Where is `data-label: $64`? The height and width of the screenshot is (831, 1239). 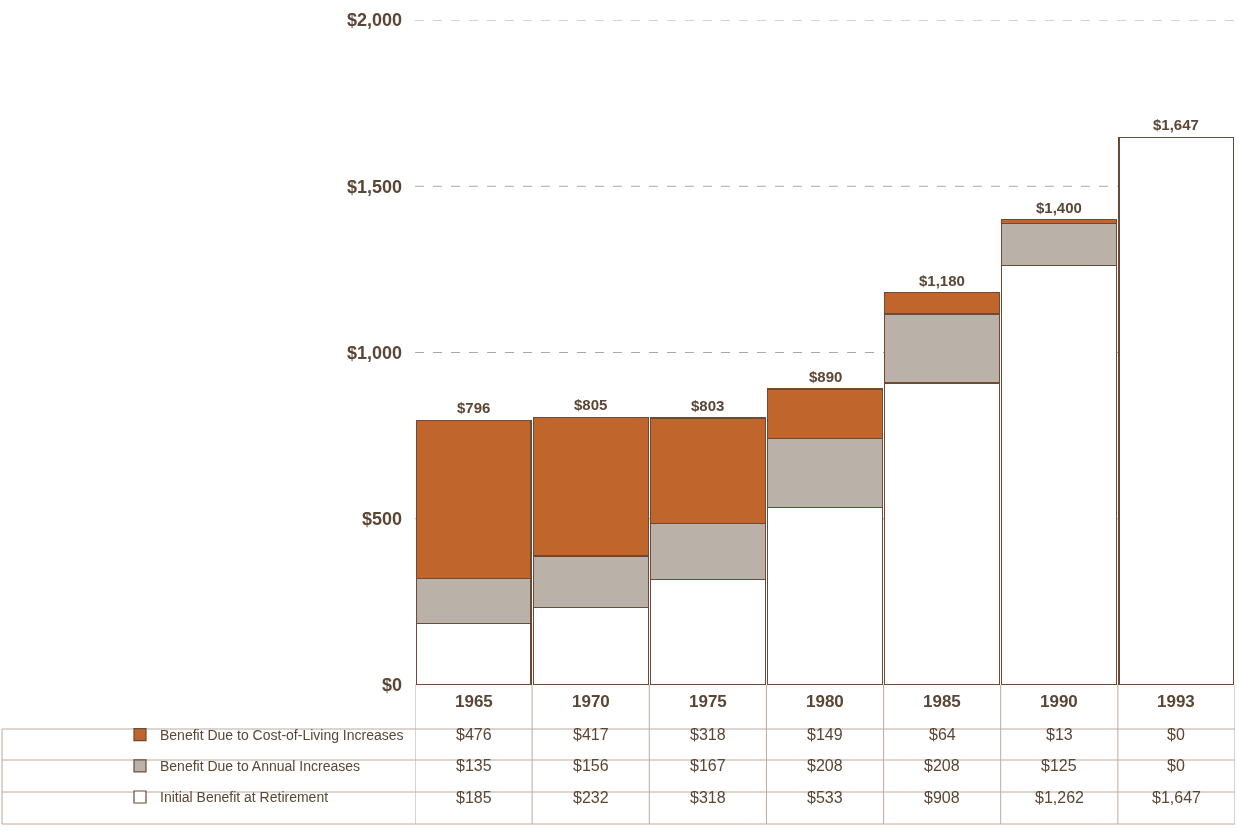
data-label: $64 is located at coordinates (942, 734).